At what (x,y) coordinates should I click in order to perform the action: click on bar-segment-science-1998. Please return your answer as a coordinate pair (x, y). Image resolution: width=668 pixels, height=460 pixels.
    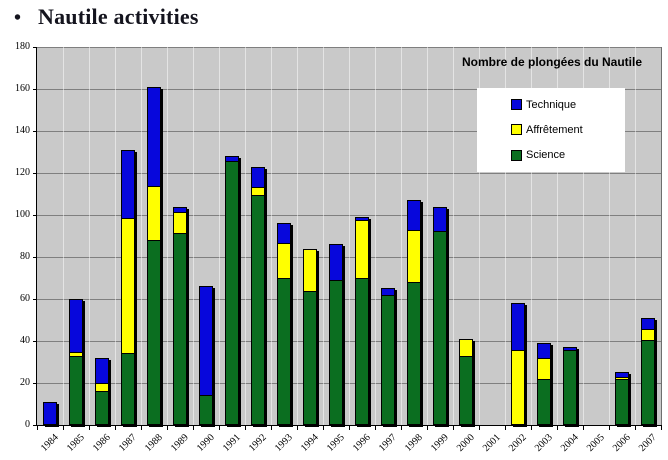
    Looking at the image, I should click on (414, 353).